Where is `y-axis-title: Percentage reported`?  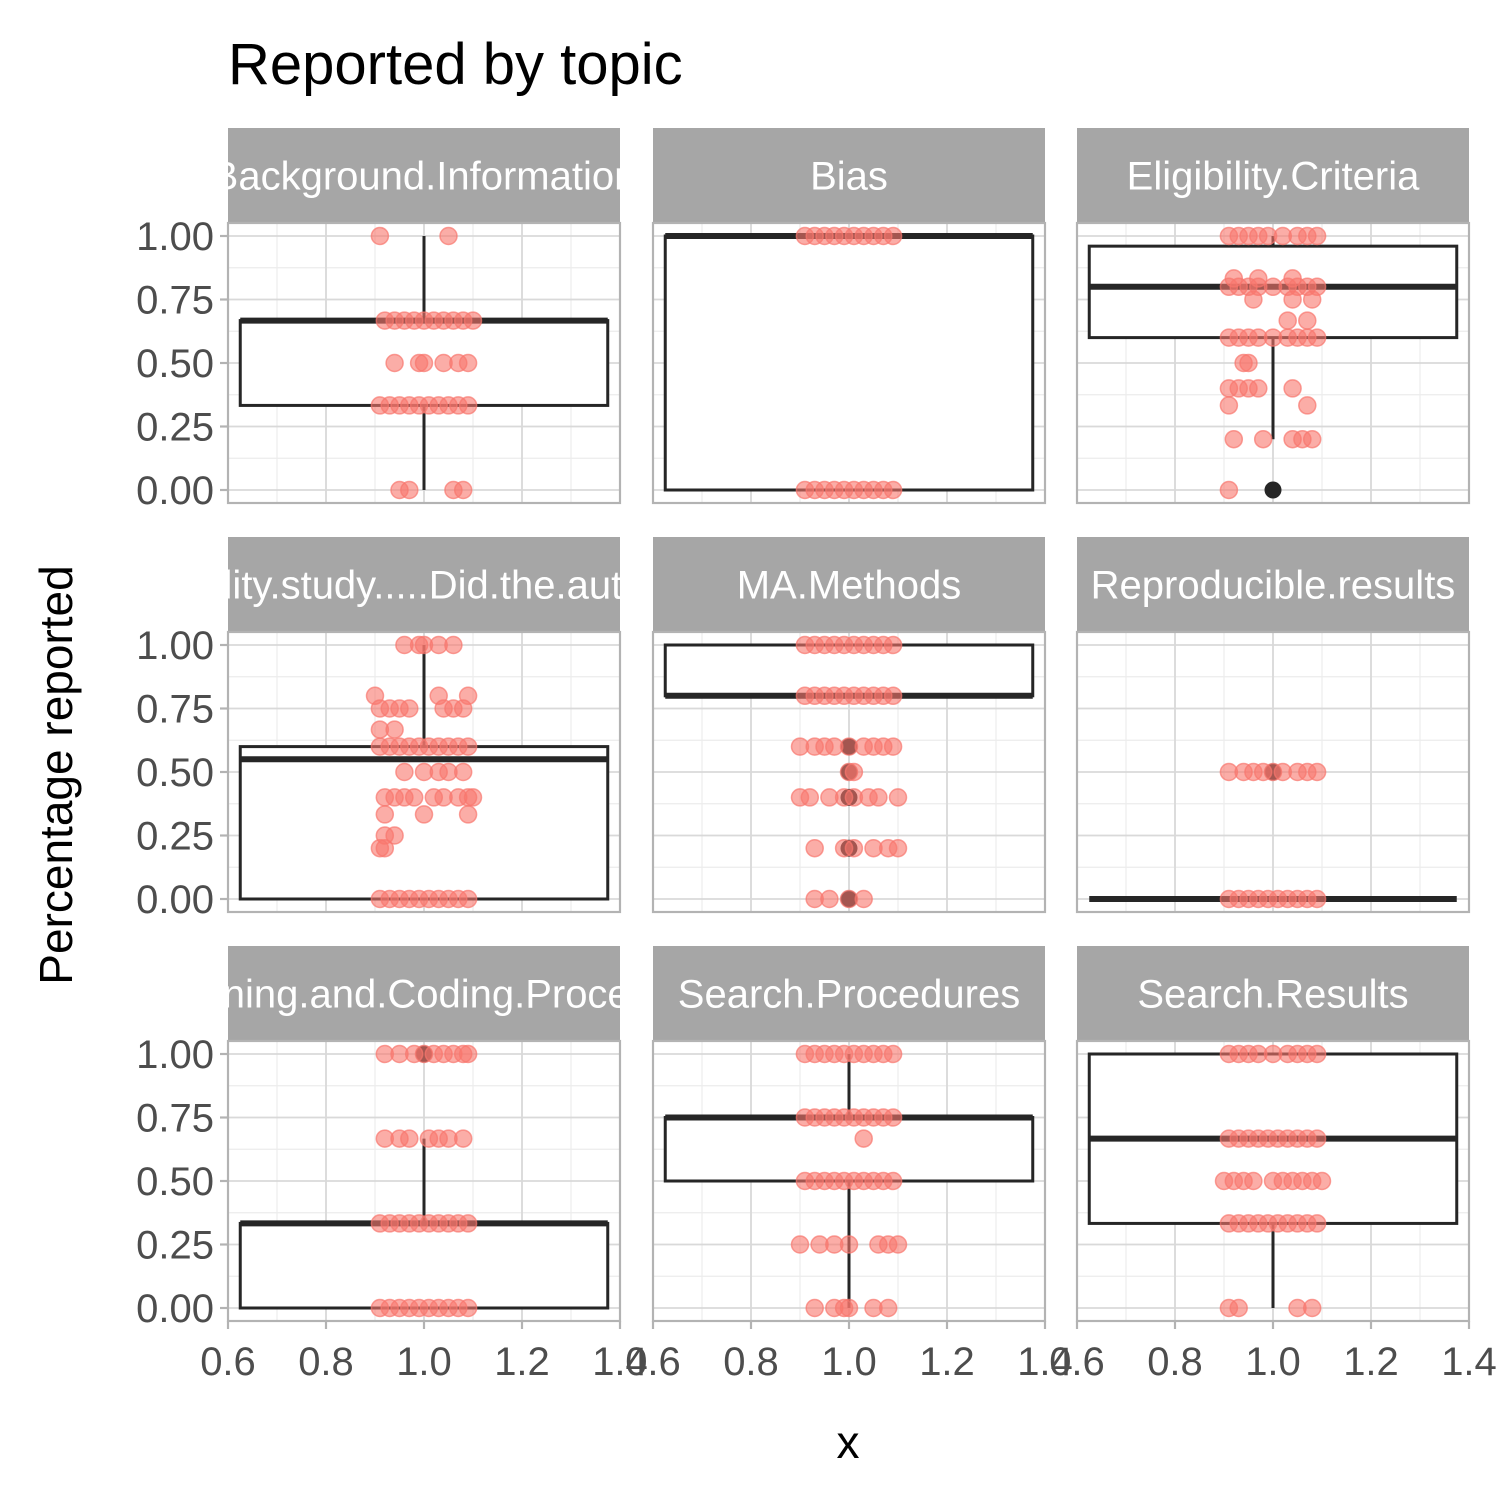
y-axis-title: Percentage reported is located at coordinates (56, 774).